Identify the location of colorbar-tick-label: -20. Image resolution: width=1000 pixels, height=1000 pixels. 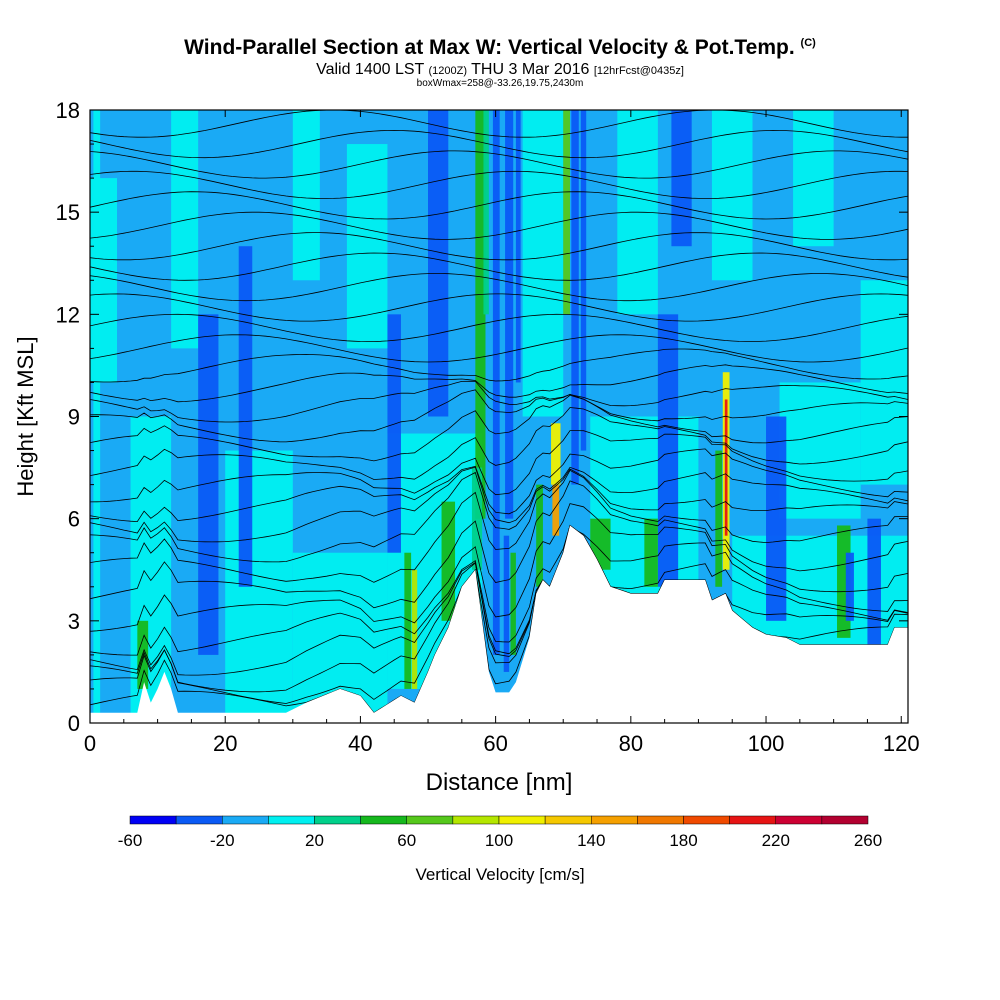
(222, 840).